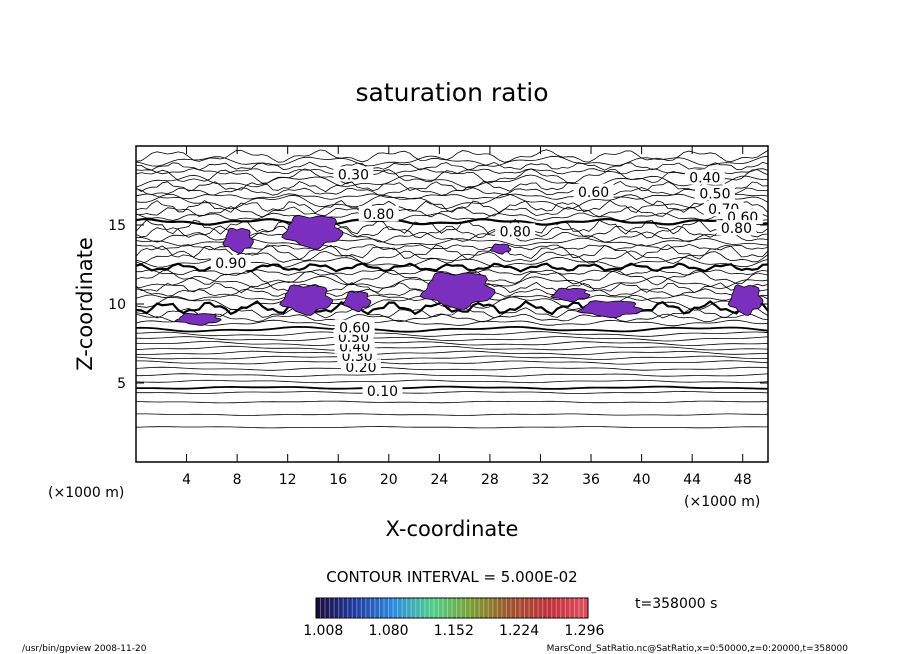 The width and height of the screenshot is (904, 654). I want to click on x-tick-label: 44, so click(692, 480).